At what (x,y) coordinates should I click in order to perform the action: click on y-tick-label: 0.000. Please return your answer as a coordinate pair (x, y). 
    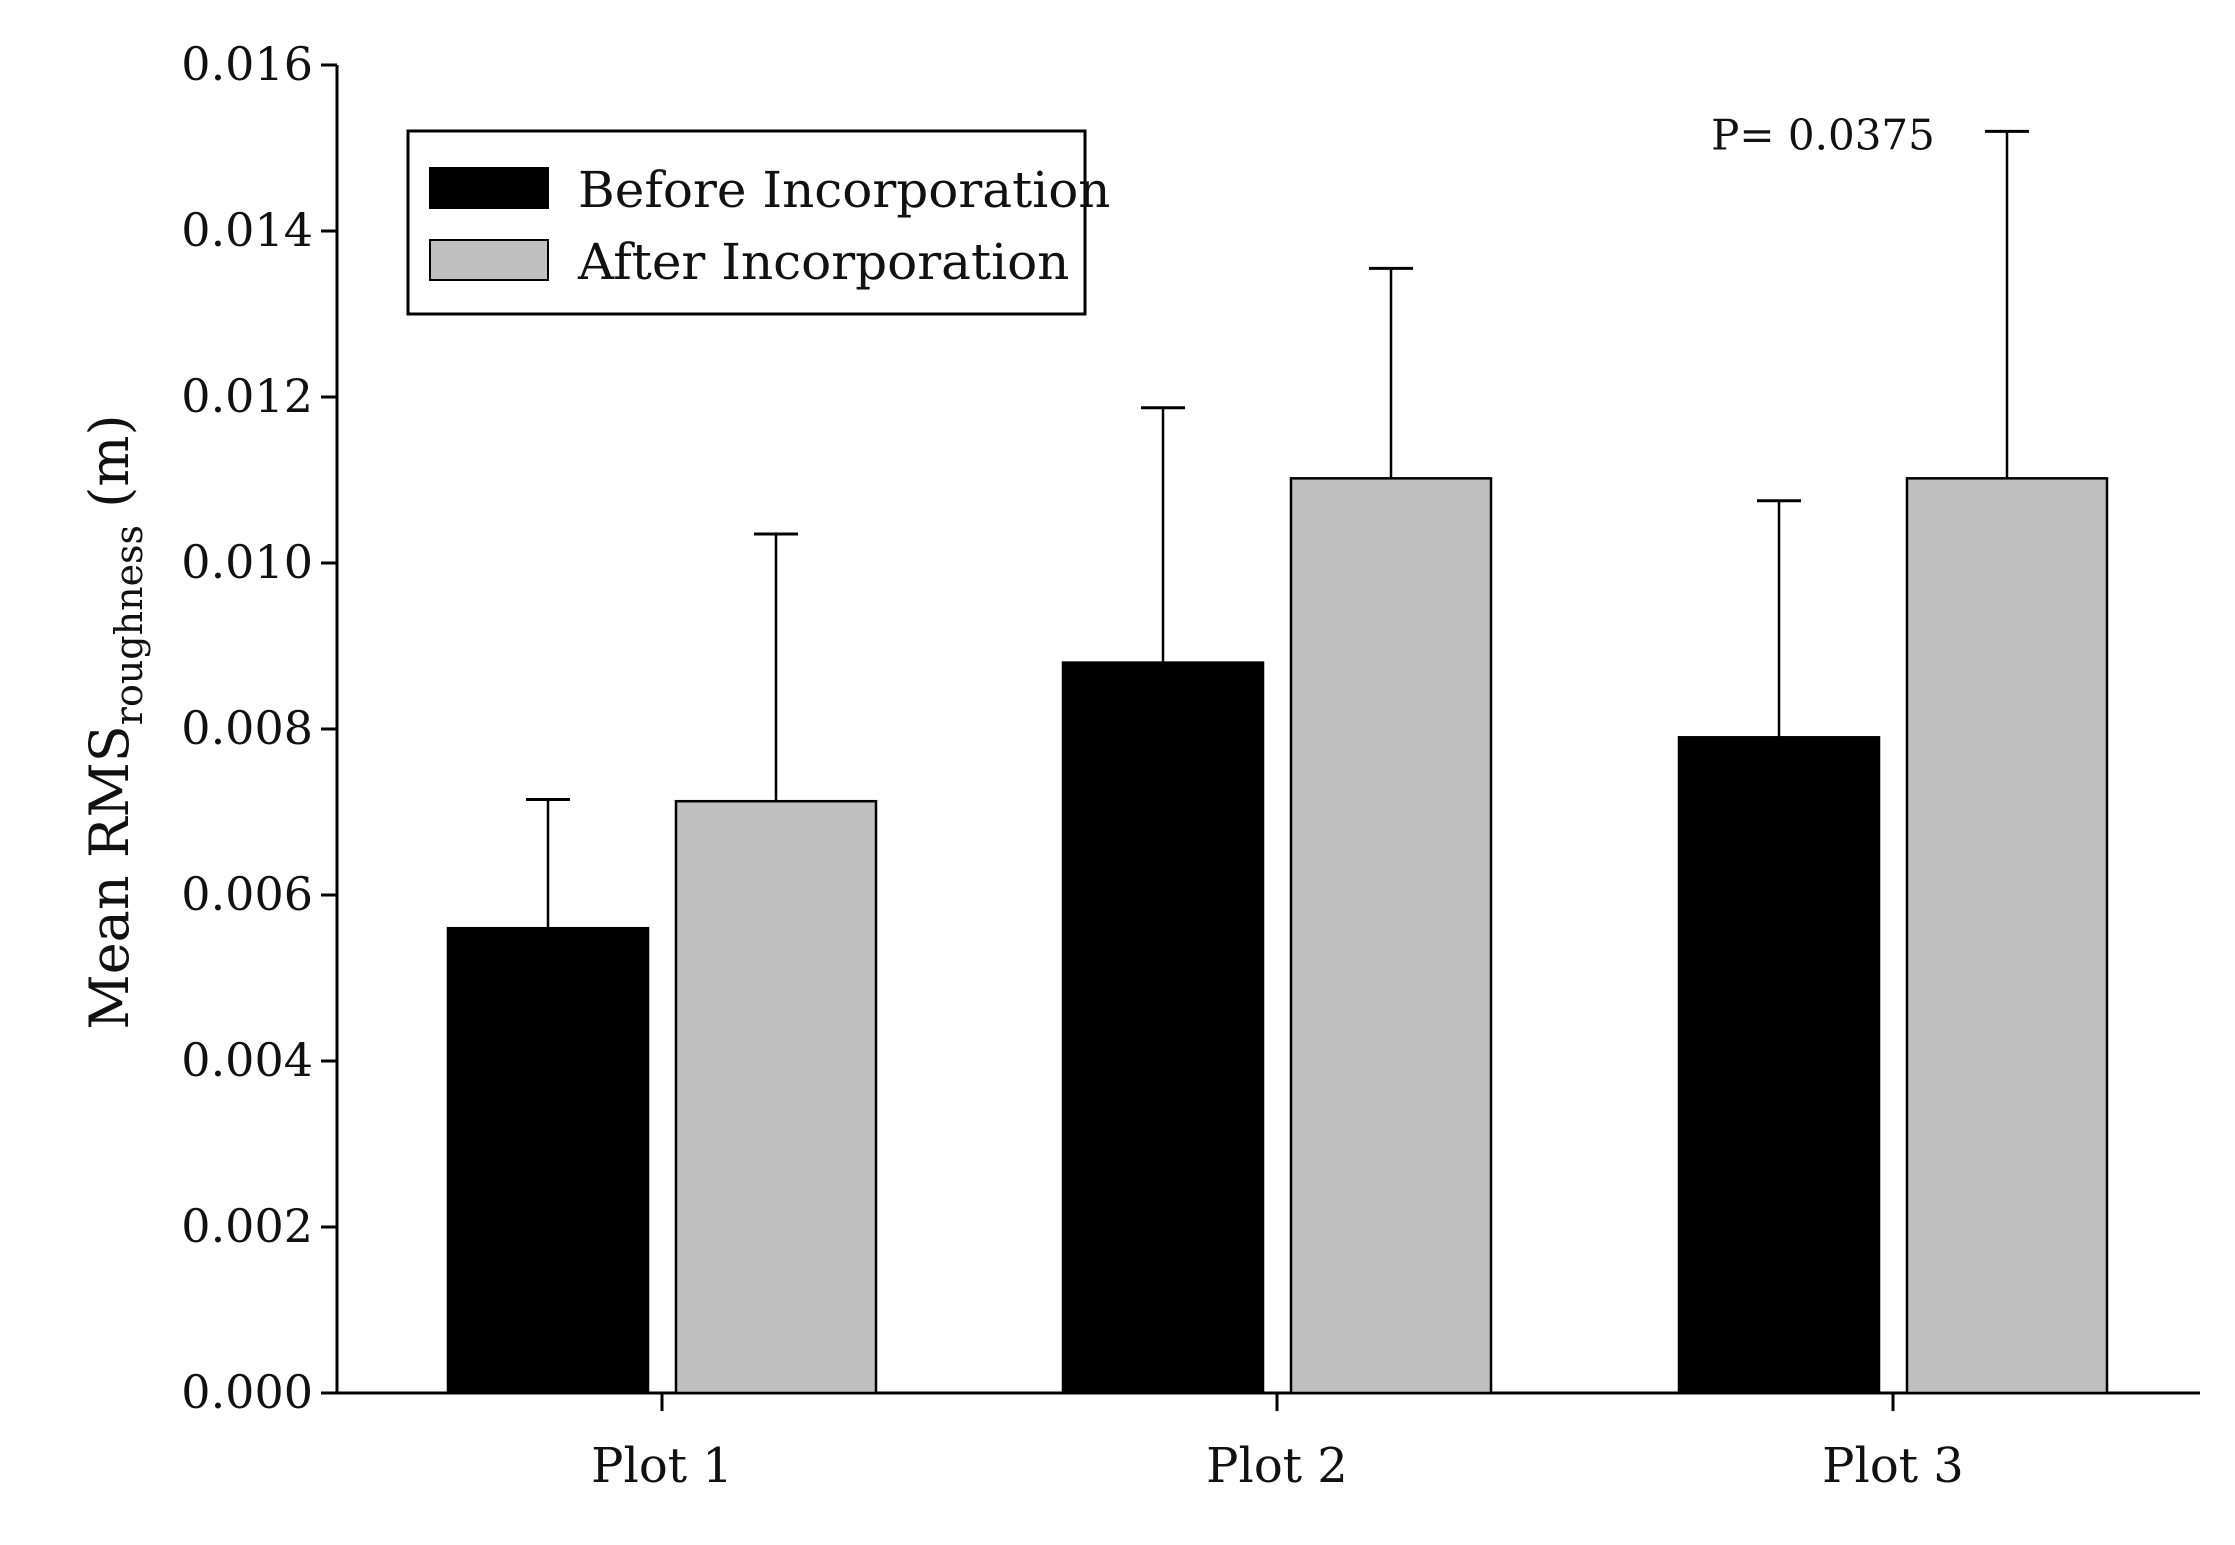
    Looking at the image, I should click on (247, 1392).